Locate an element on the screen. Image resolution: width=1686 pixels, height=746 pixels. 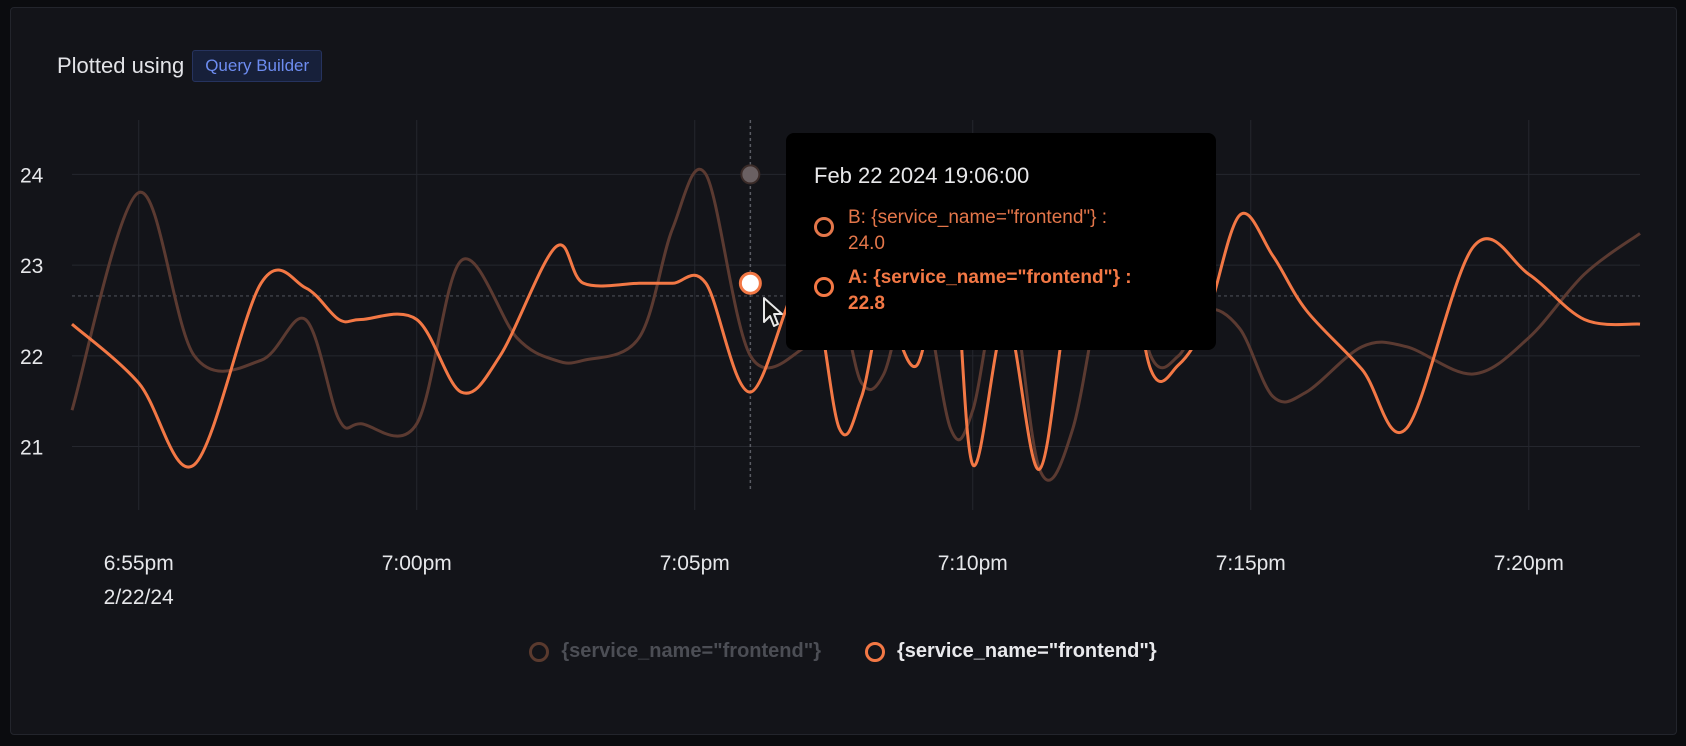
tooltip-row-a-value: 22.8 is located at coordinates (866, 303).